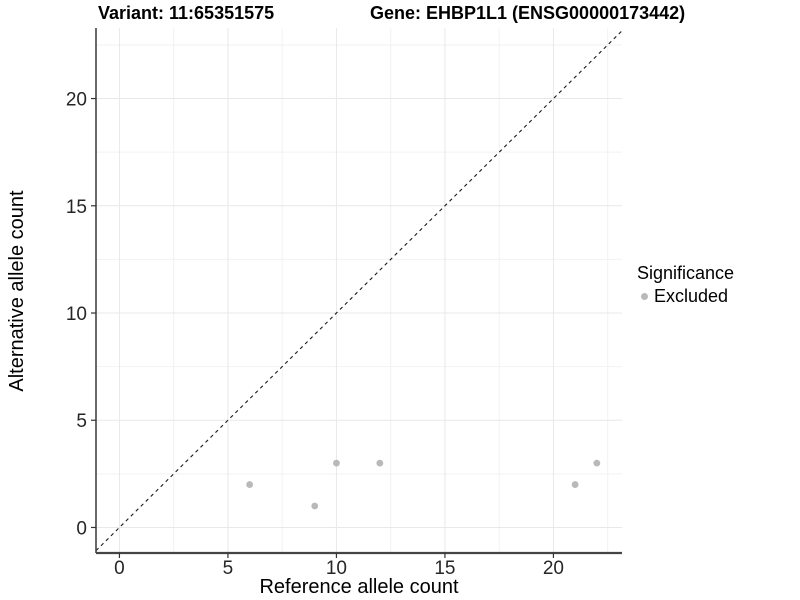 This screenshot has height=600, width=800. I want to click on y-tick-label: 5, so click(81, 421).